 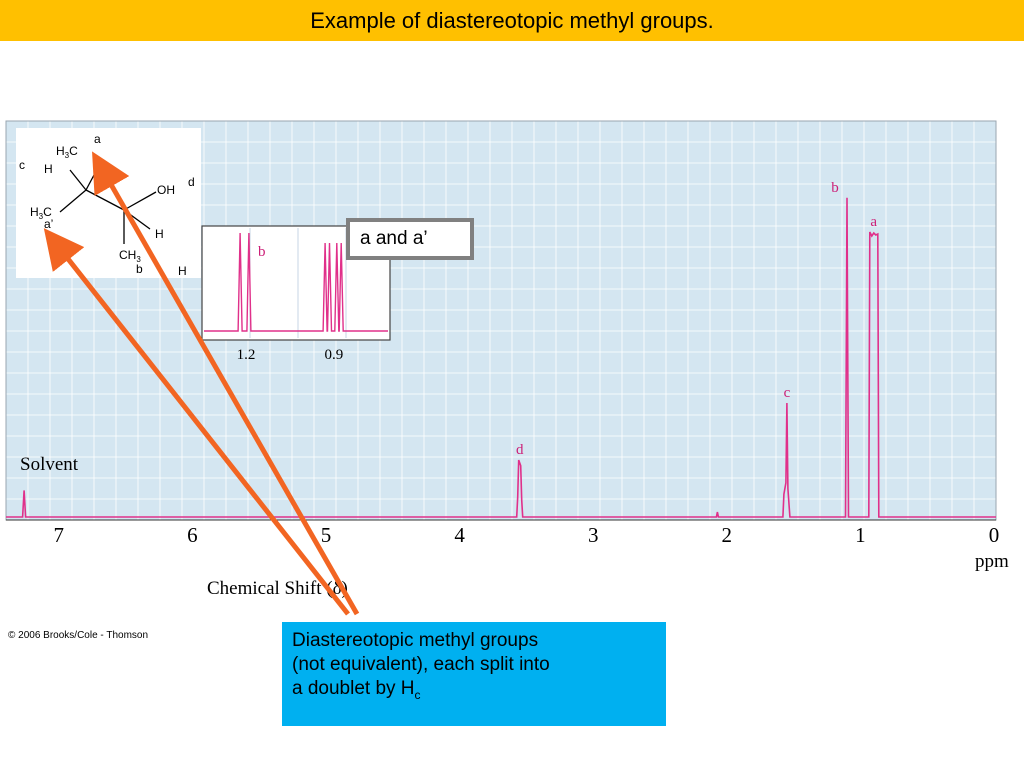 What do you see at coordinates (41, 216) in the screenshot?
I see `mol-h3c-left-sub: 3` at bounding box center [41, 216].